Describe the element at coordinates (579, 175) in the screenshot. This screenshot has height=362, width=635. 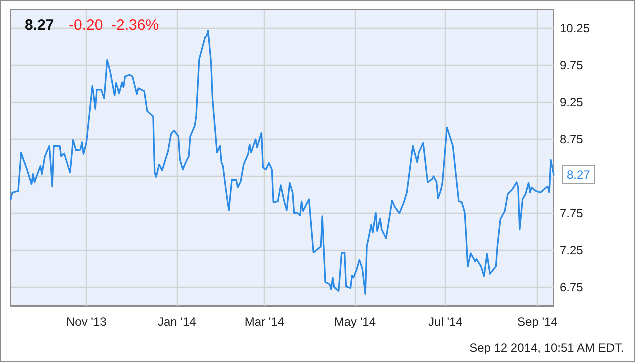
I see `annotation: 8.27` at that location.